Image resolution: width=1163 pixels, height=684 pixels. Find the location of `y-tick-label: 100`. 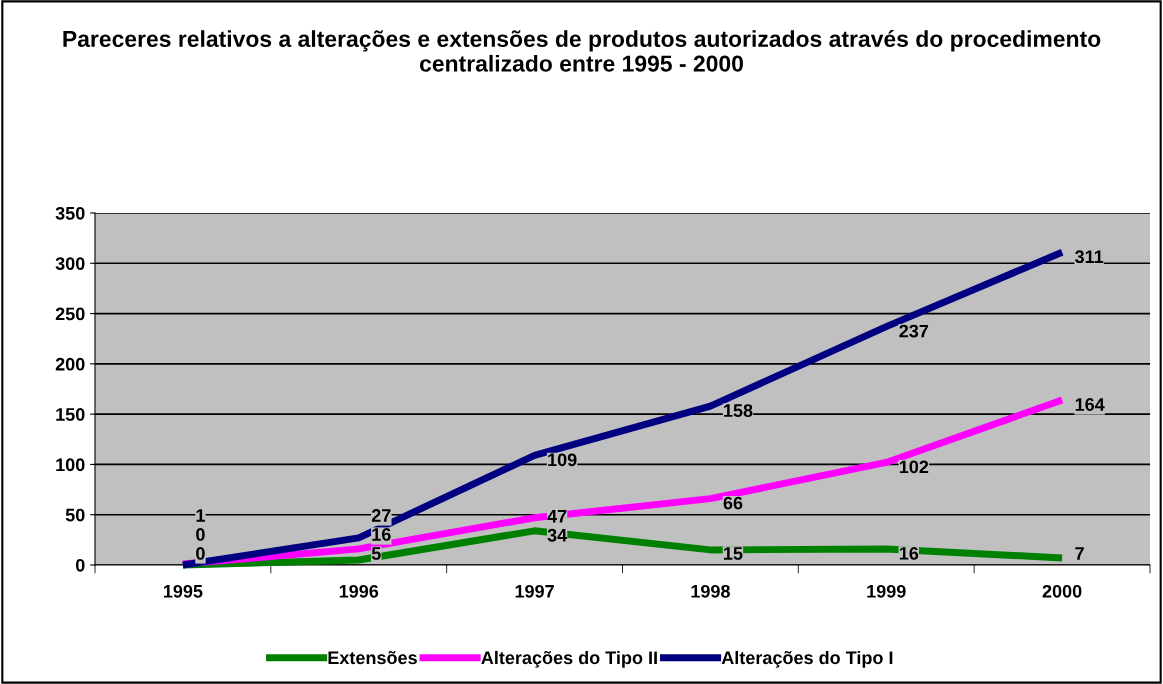

y-tick-label: 100 is located at coordinates (70, 465).